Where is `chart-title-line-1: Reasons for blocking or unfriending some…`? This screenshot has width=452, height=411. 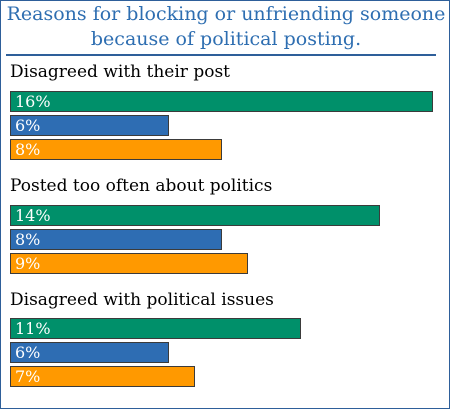
chart-title-line-1: Reasons for blocking or unfriending some… is located at coordinates (226, 14).